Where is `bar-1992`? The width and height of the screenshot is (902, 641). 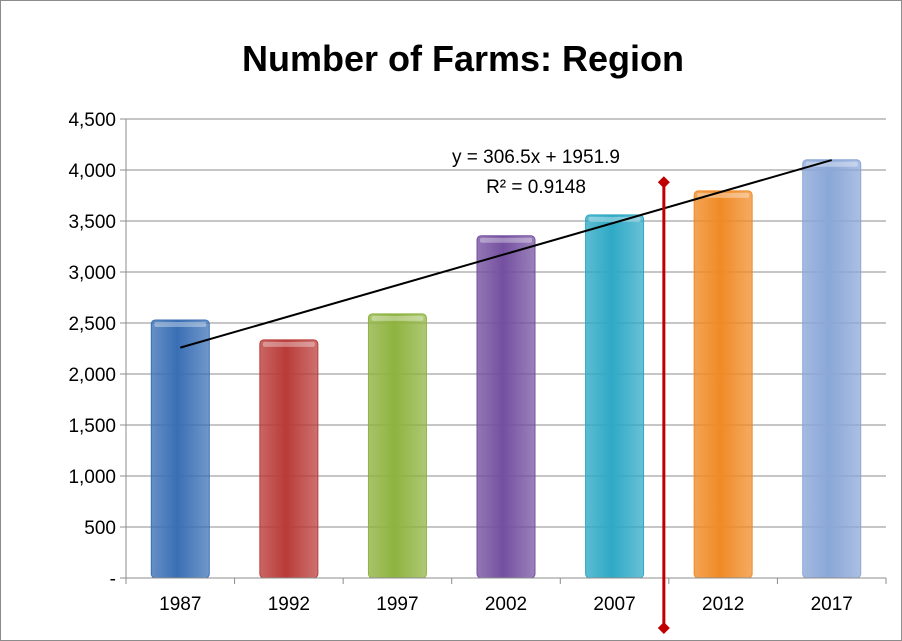 bar-1992 is located at coordinates (289, 459).